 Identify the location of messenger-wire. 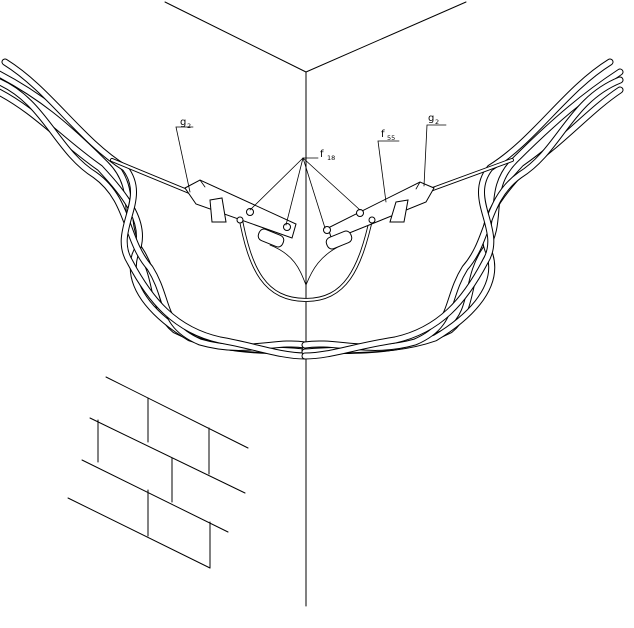
(312, 230).